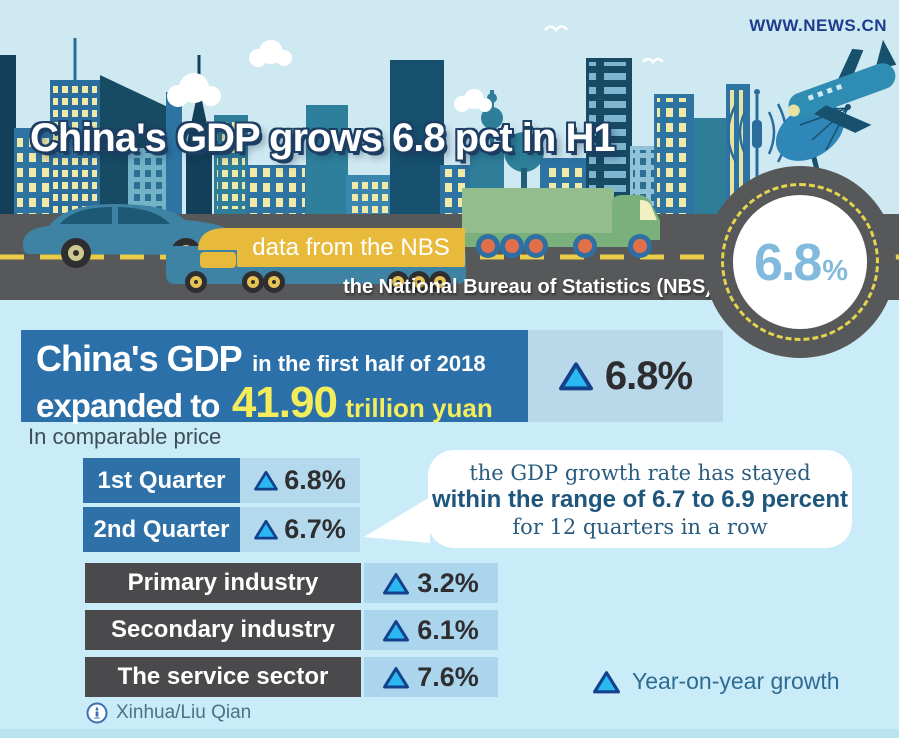 The image size is (899, 738). Describe the element at coordinates (125, 436) in the screenshot. I see `comparable-price-note: In comparable price` at that location.